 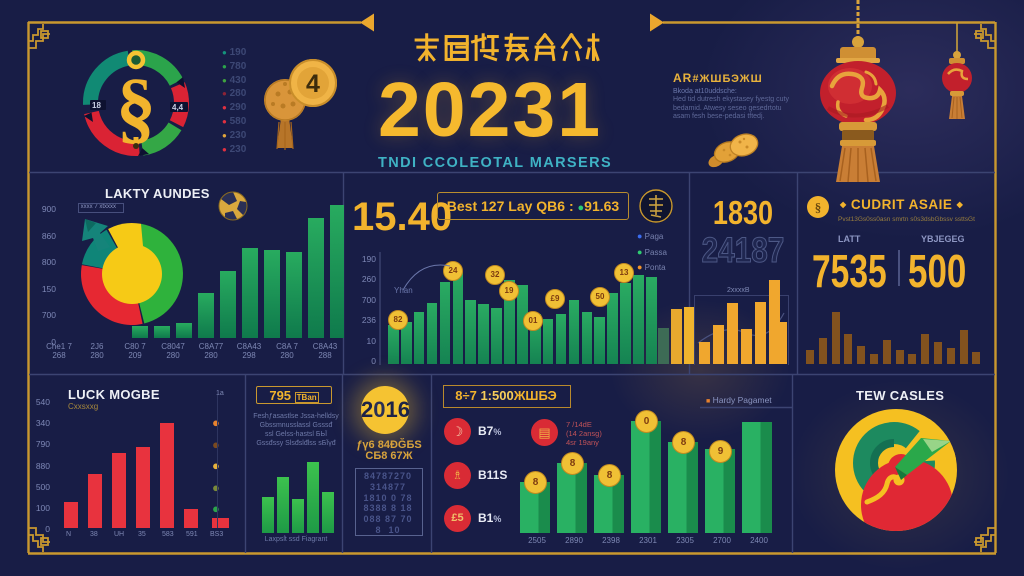 What do you see at coordinates (178, 107) in the screenshot?
I see `svg-text: 4,4` at bounding box center [178, 107].